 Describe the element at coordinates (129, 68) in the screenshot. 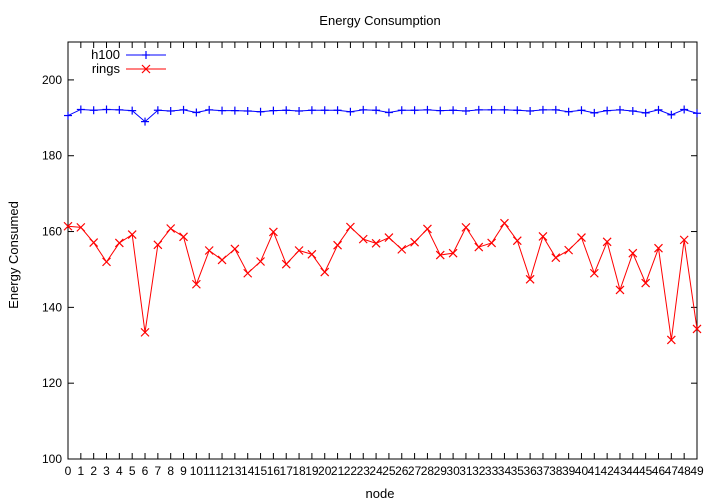

I see `legend-item: rings` at that location.